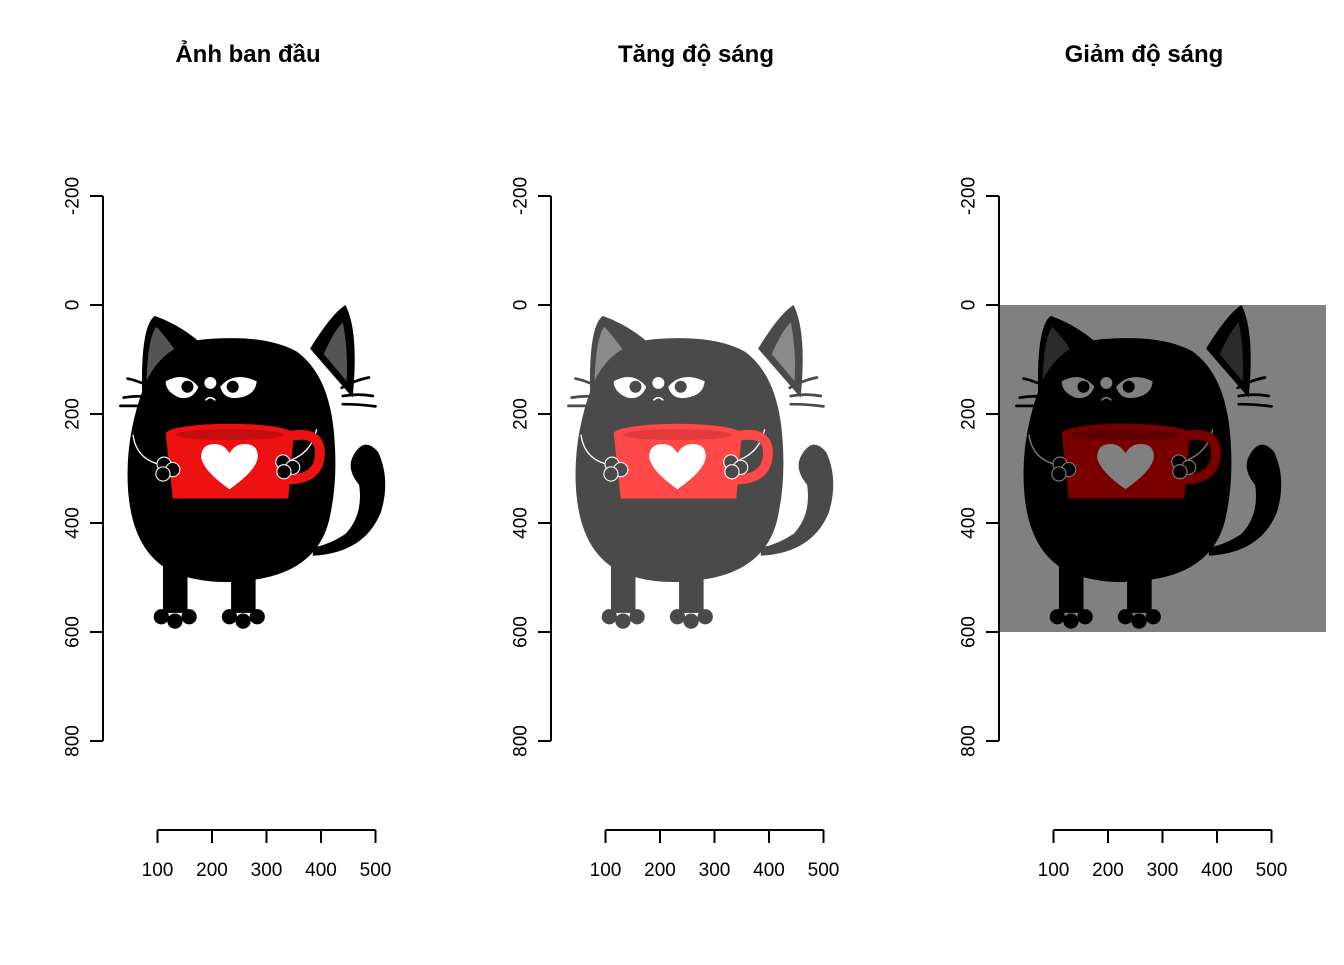  Describe the element at coordinates (696, 54) in the screenshot. I see `panel-title: Tăng độ sáng` at that location.